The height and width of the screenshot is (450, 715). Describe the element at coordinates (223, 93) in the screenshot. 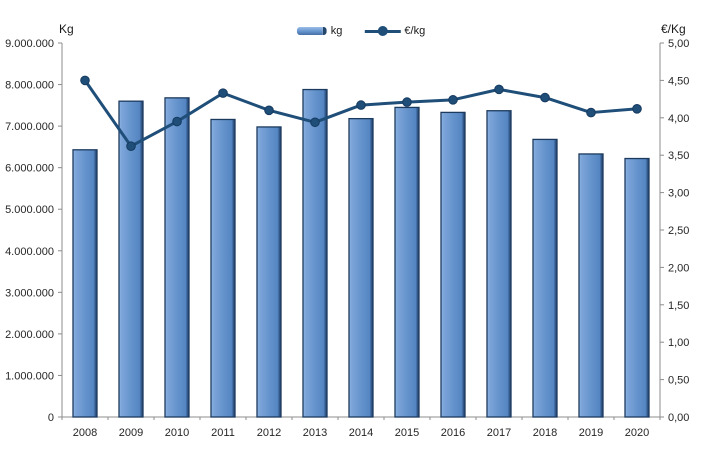

I see `line-marker-2011` at that location.